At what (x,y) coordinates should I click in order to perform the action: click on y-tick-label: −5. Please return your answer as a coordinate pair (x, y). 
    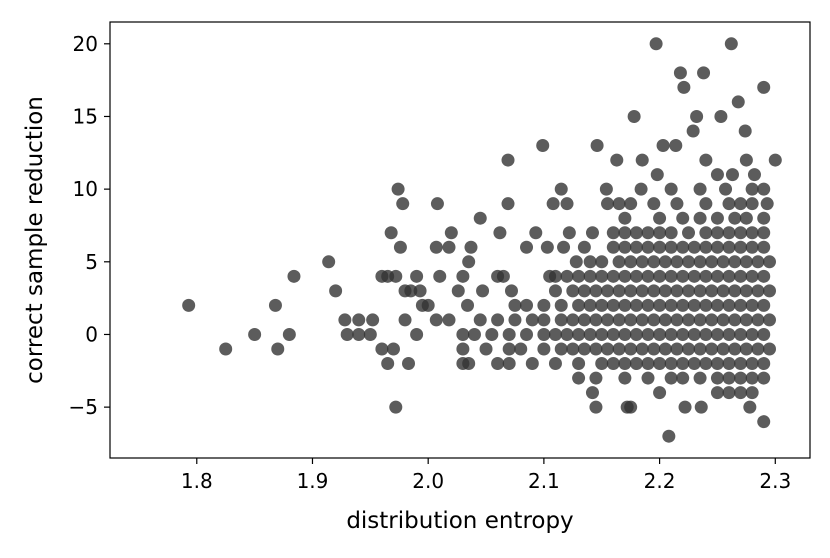
    Looking at the image, I should click on (83, 407).